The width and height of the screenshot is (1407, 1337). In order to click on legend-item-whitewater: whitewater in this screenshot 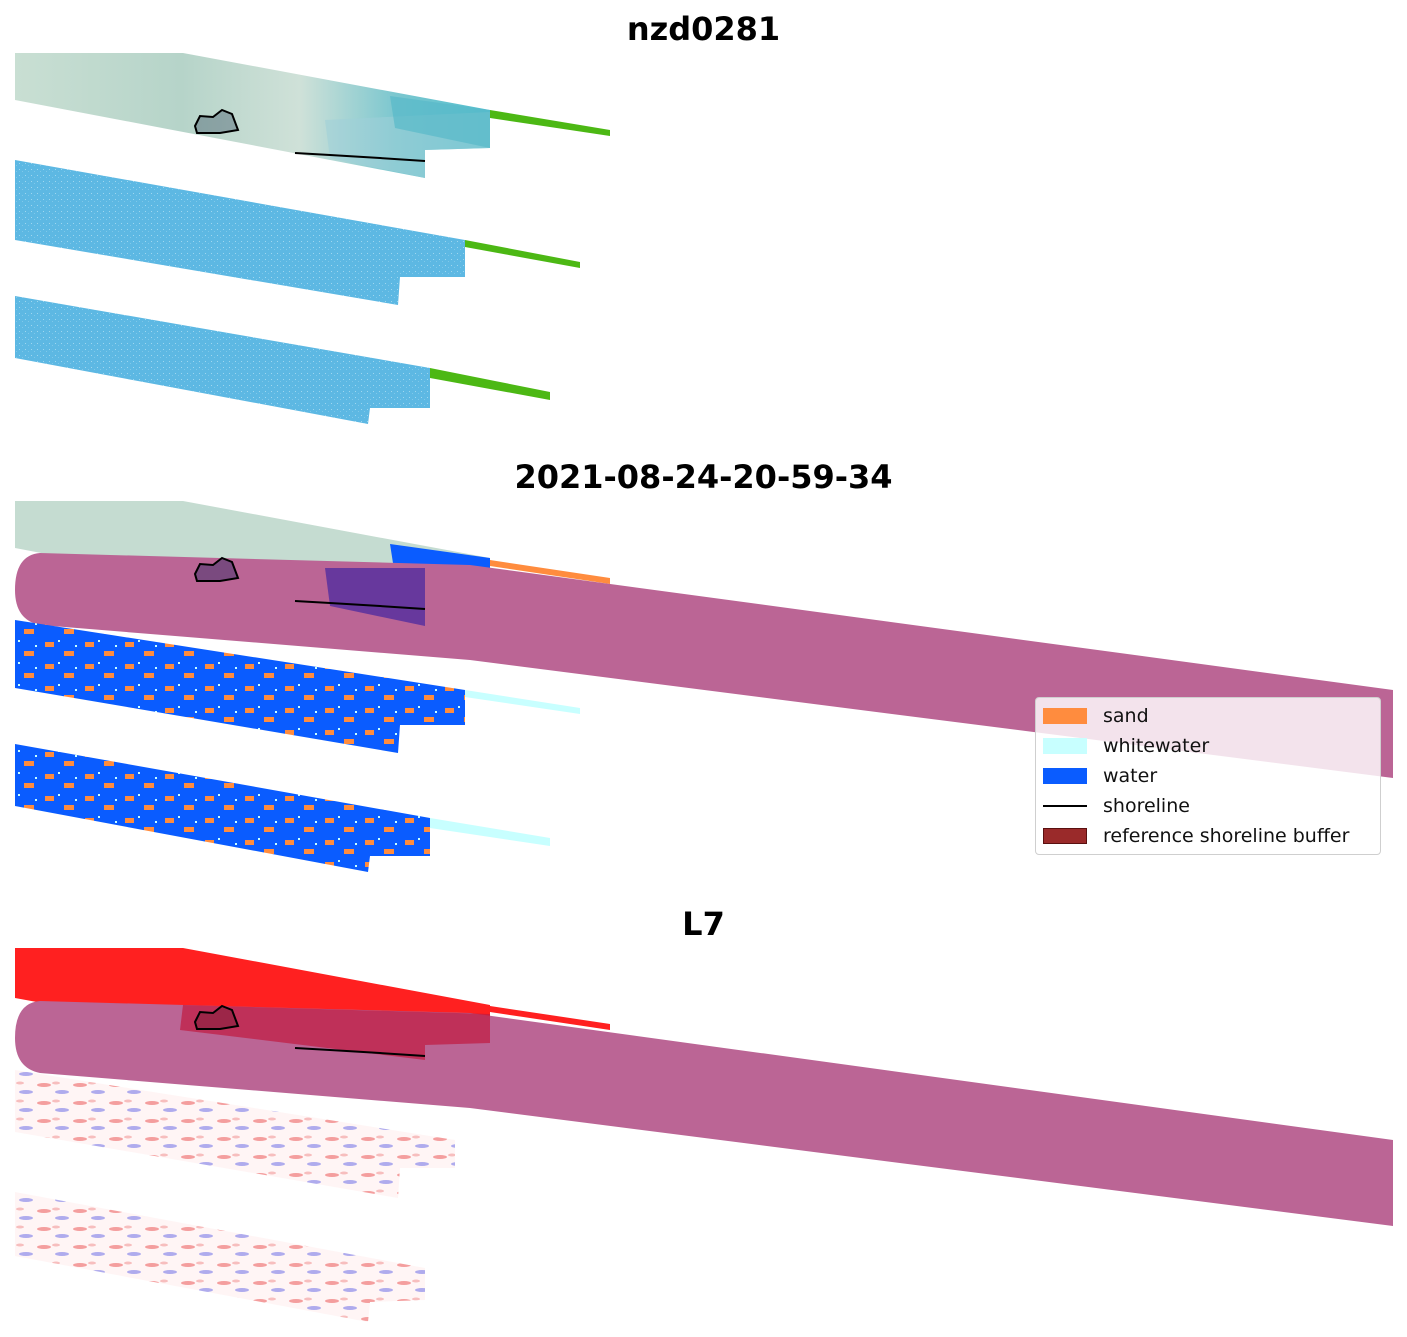, I will do `click(1211, 746)`.